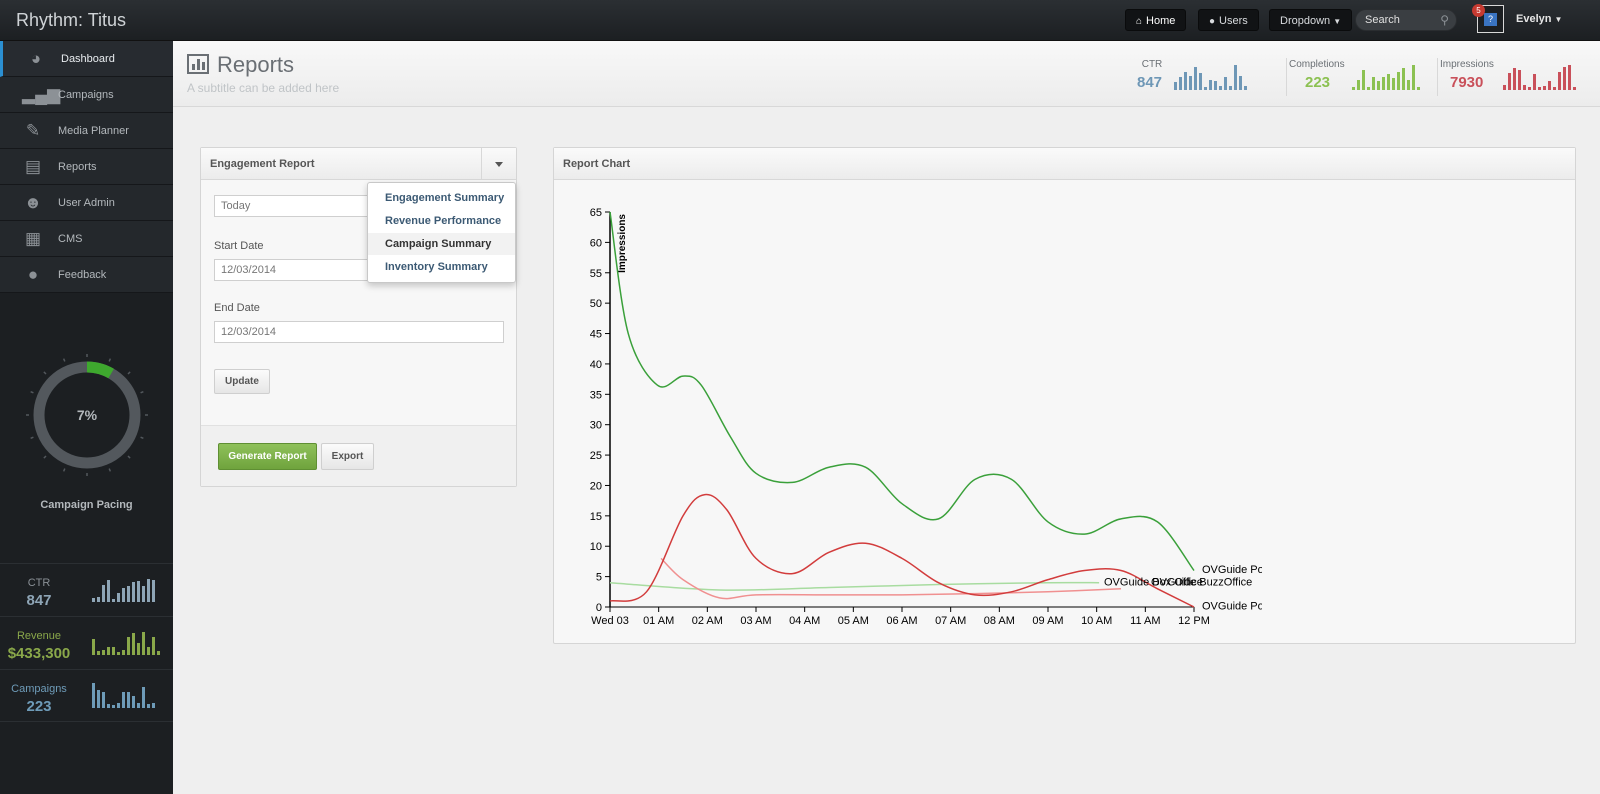 The width and height of the screenshot is (1600, 794). I want to click on sidebar-item-campaigns: ▂▄▆ Campaigns, so click(86, 95).